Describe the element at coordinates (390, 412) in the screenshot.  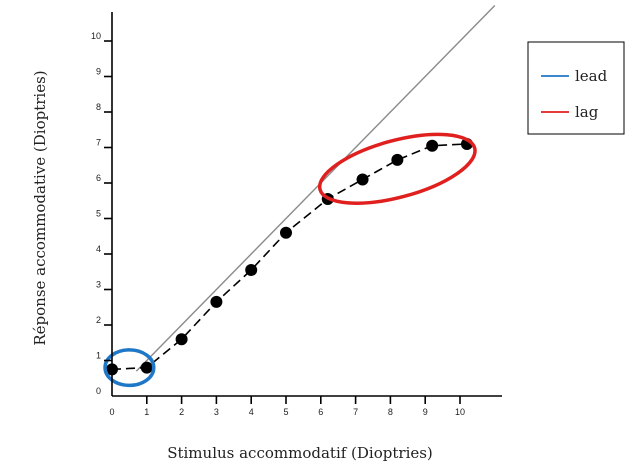
I see `x-tick-label: 8` at that location.